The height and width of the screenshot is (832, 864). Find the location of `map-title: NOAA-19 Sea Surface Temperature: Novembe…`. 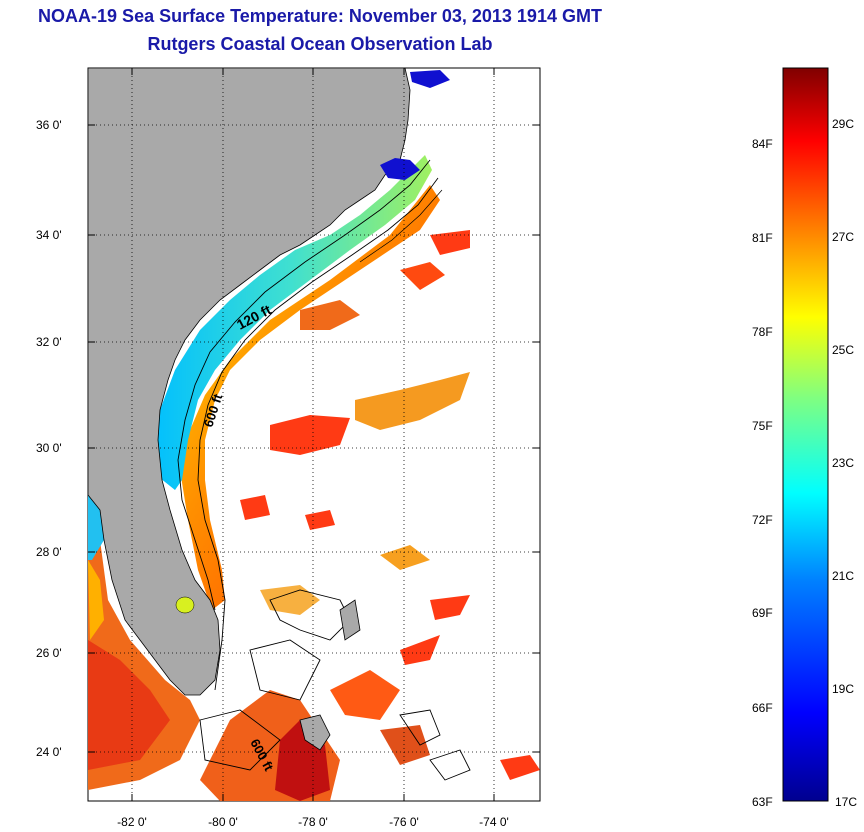

map-title: NOAA-19 Sea Surface Temperature: Novembe… is located at coordinates (320, 16).